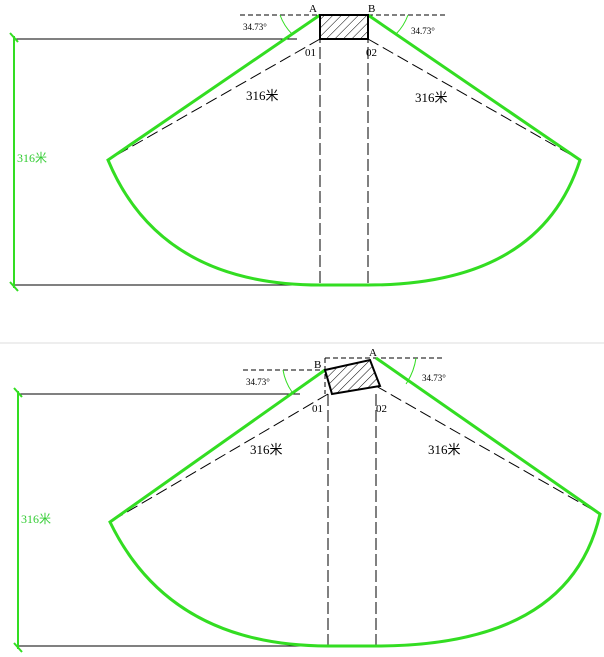 The height and width of the screenshot is (657, 604). What do you see at coordinates (434, 378) in the screenshot?
I see `bottom-label-angle-right: 34.73°` at bounding box center [434, 378].